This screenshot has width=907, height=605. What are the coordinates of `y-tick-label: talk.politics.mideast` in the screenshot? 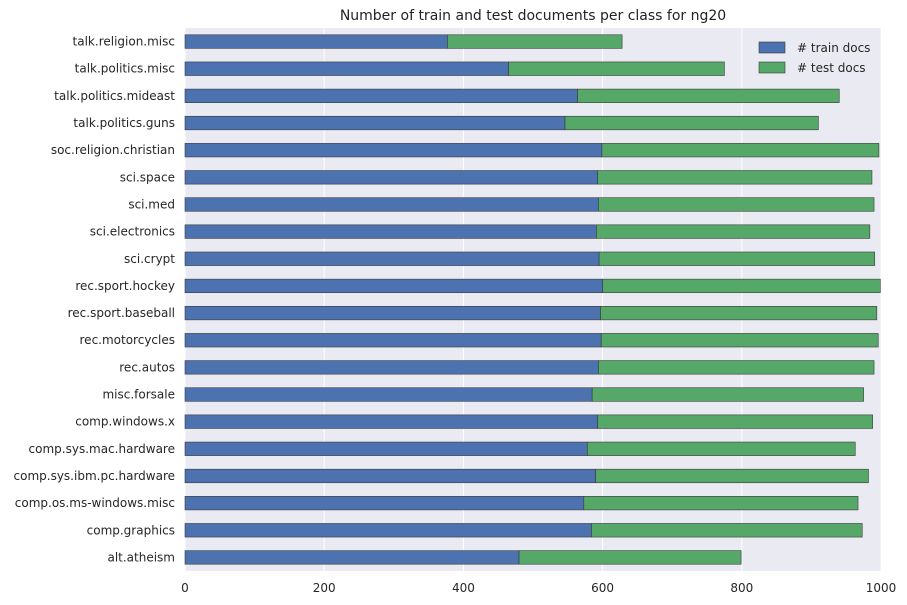 It's located at (114, 96).